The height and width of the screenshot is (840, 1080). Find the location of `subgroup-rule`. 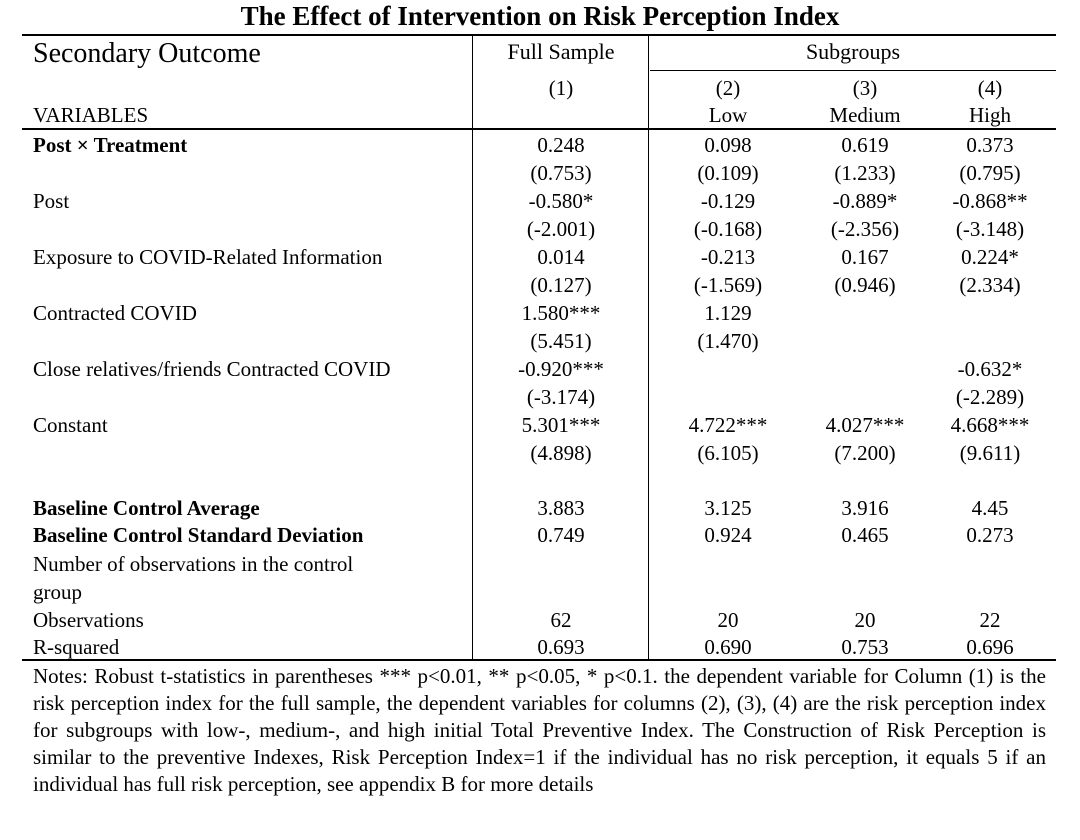

subgroup-rule is located at coordinates (853, 70).